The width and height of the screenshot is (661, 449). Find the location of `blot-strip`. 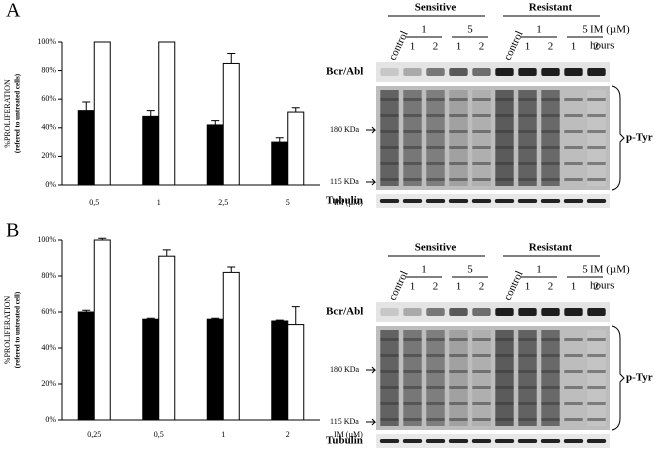

blot-strip is located at coordinates (493, 201).